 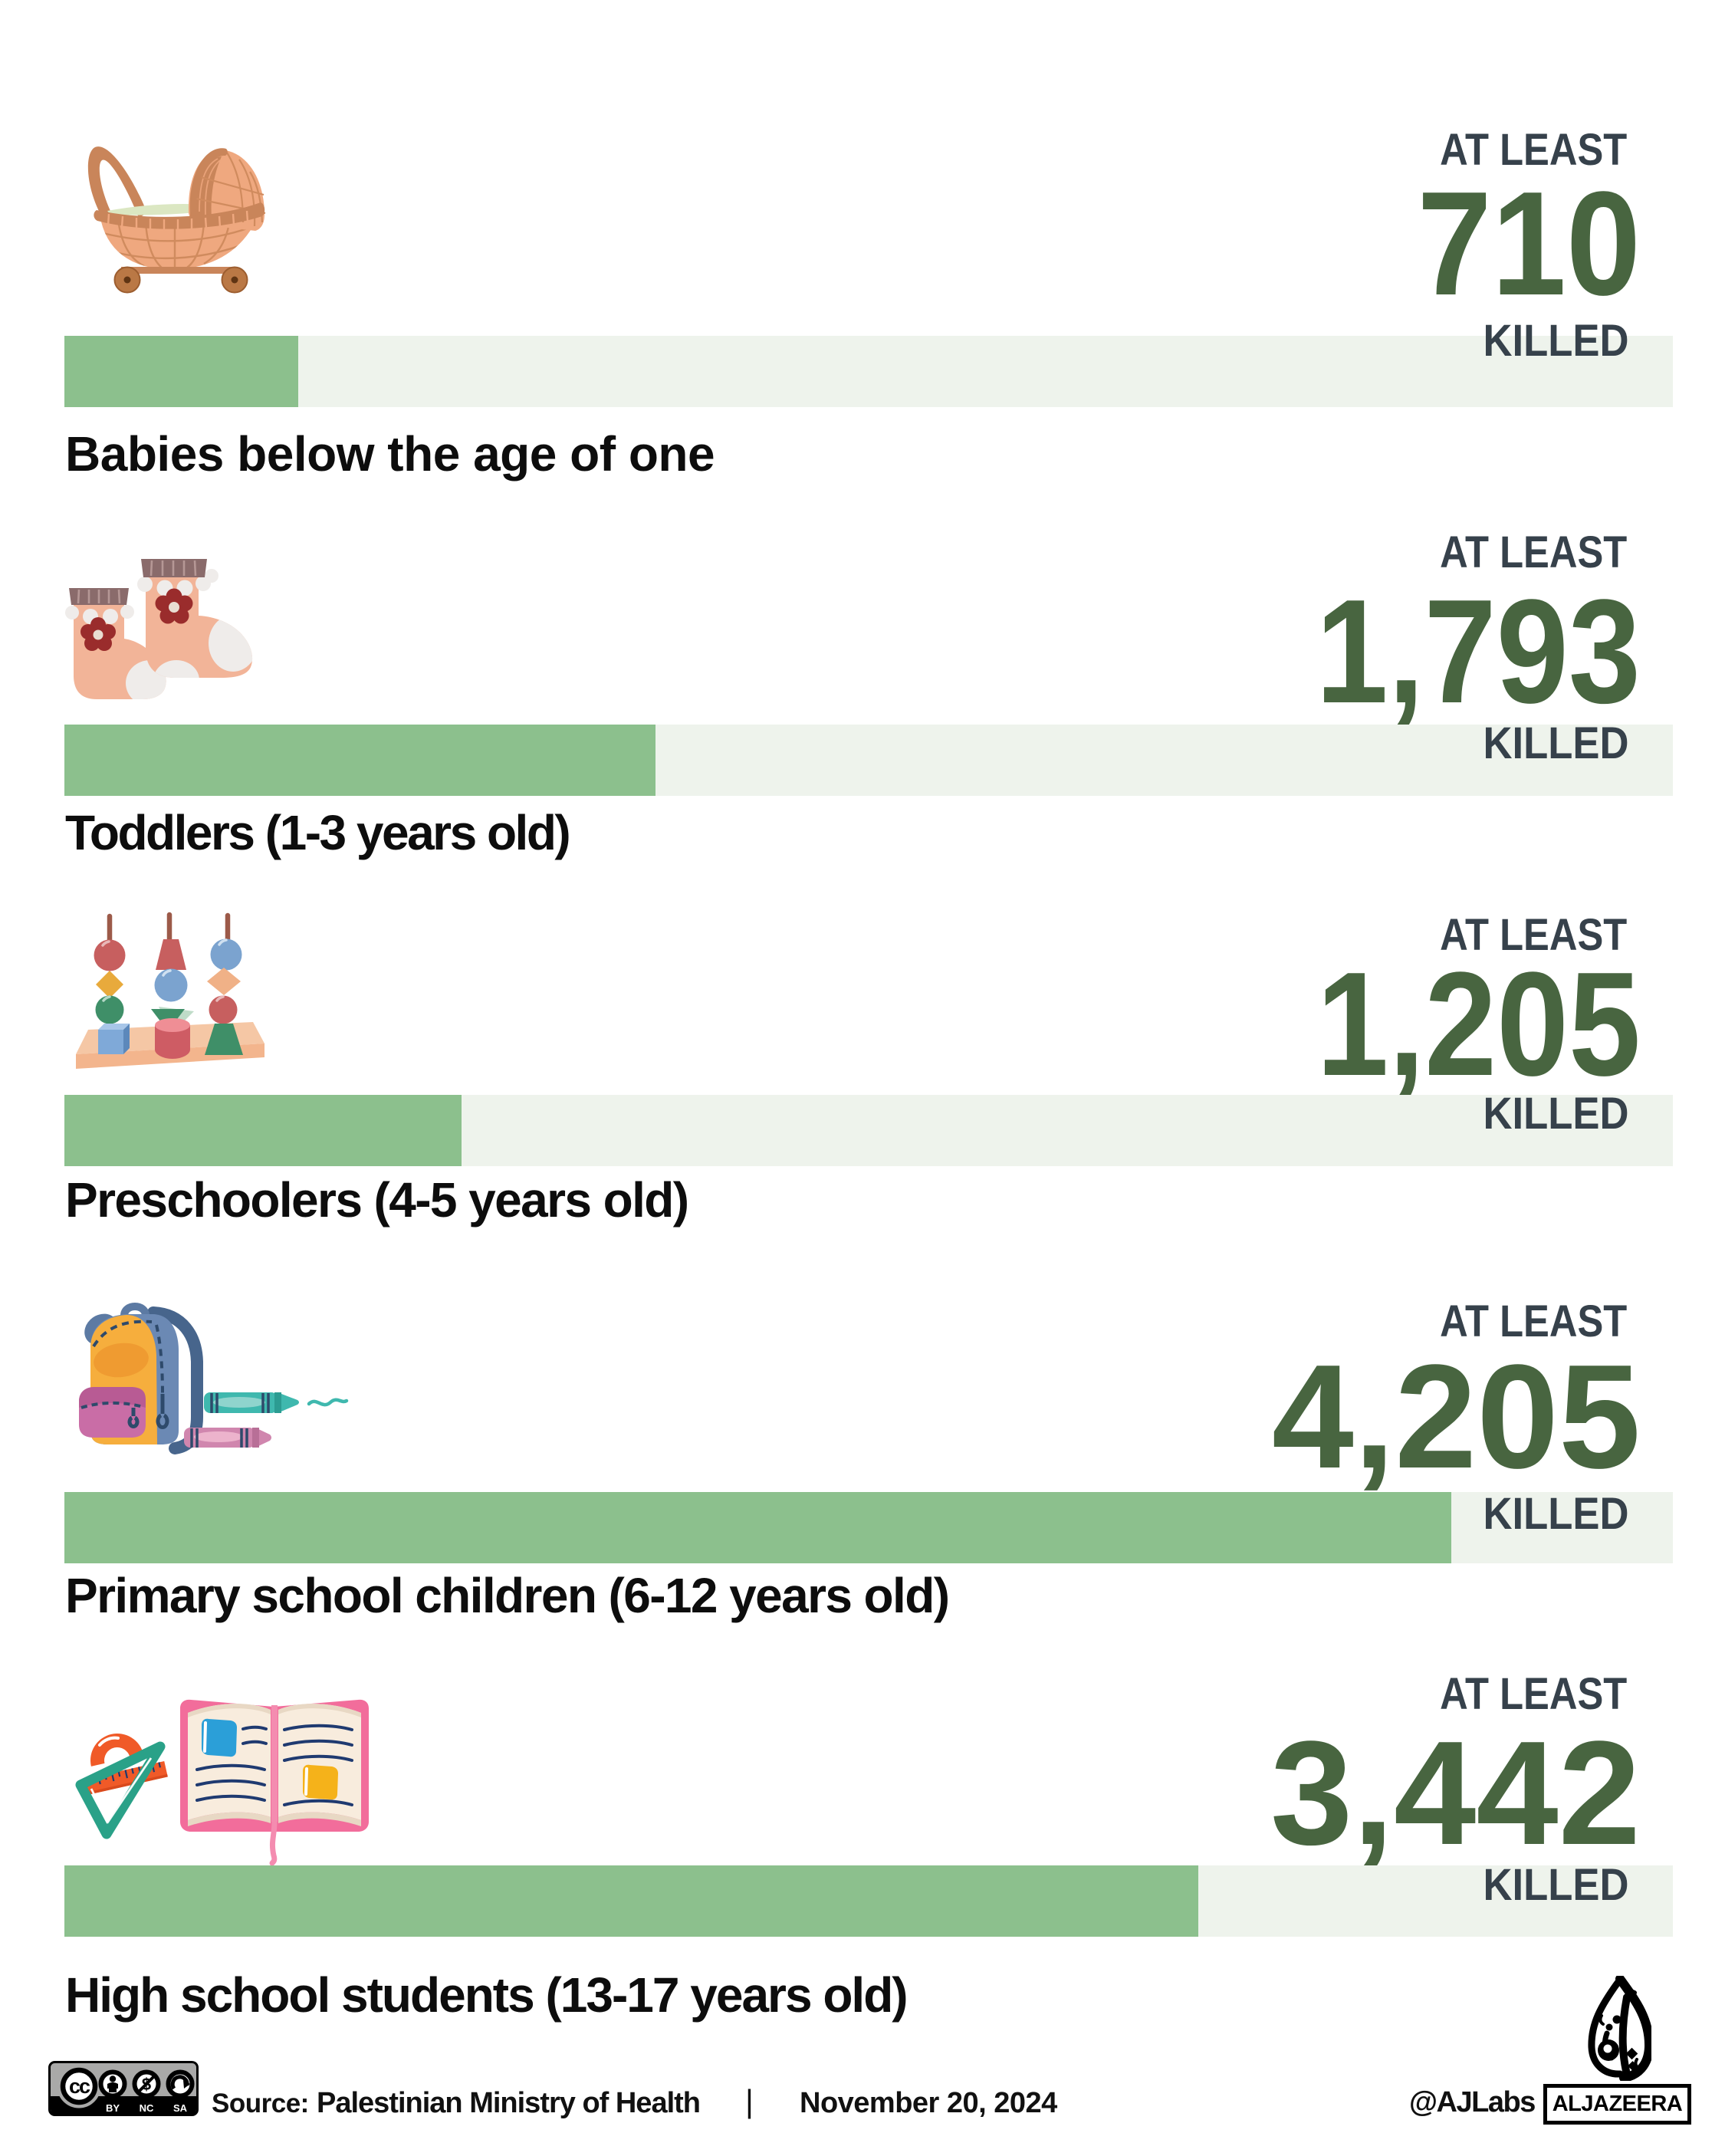 I want to click on svg-text: NC, so click(x=147, y=2108).